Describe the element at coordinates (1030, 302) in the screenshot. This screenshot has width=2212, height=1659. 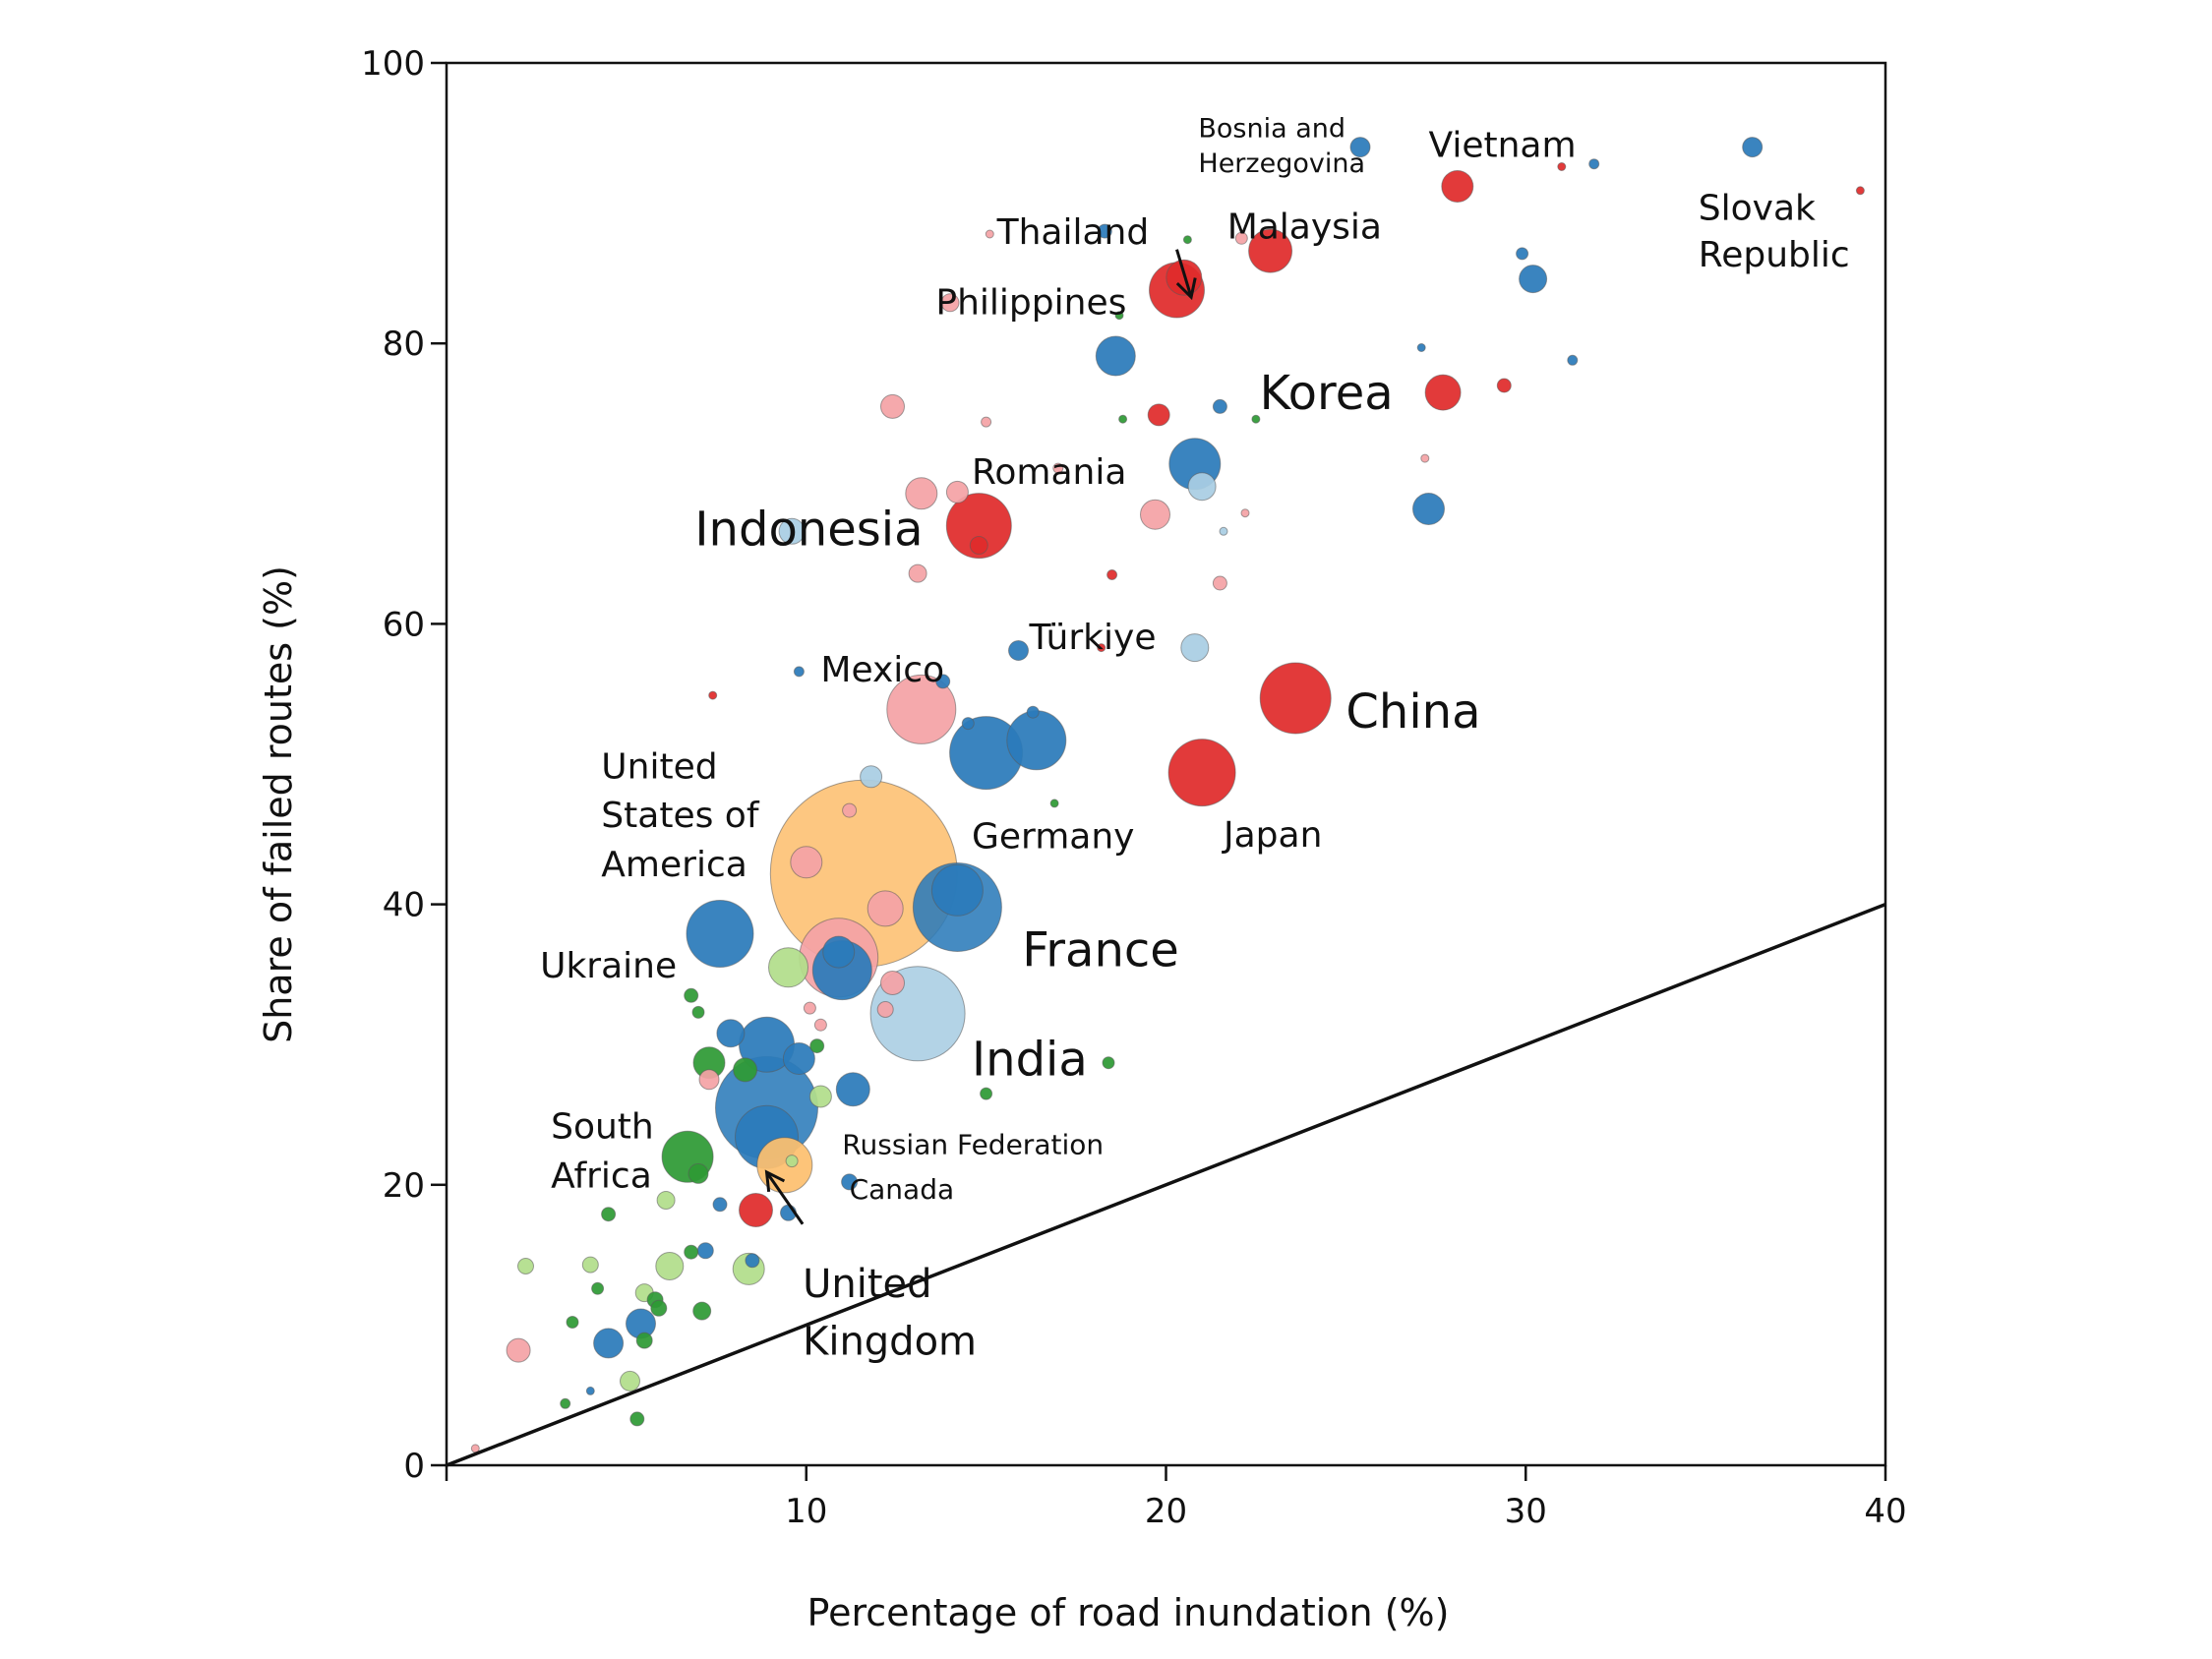
I see `country-label: Philippines` at that location.